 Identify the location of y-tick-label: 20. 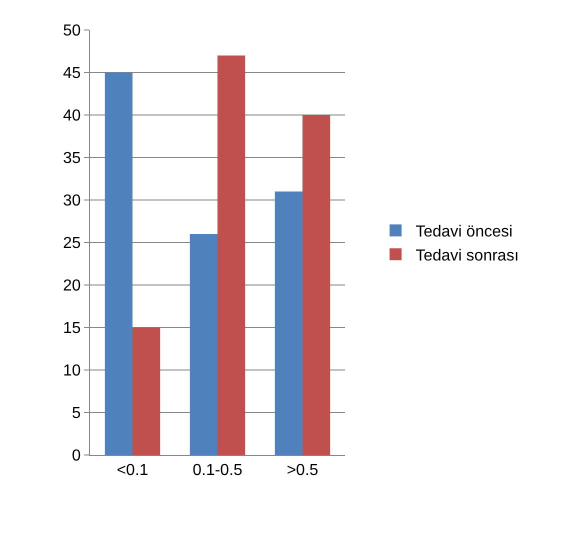
(72, 286).